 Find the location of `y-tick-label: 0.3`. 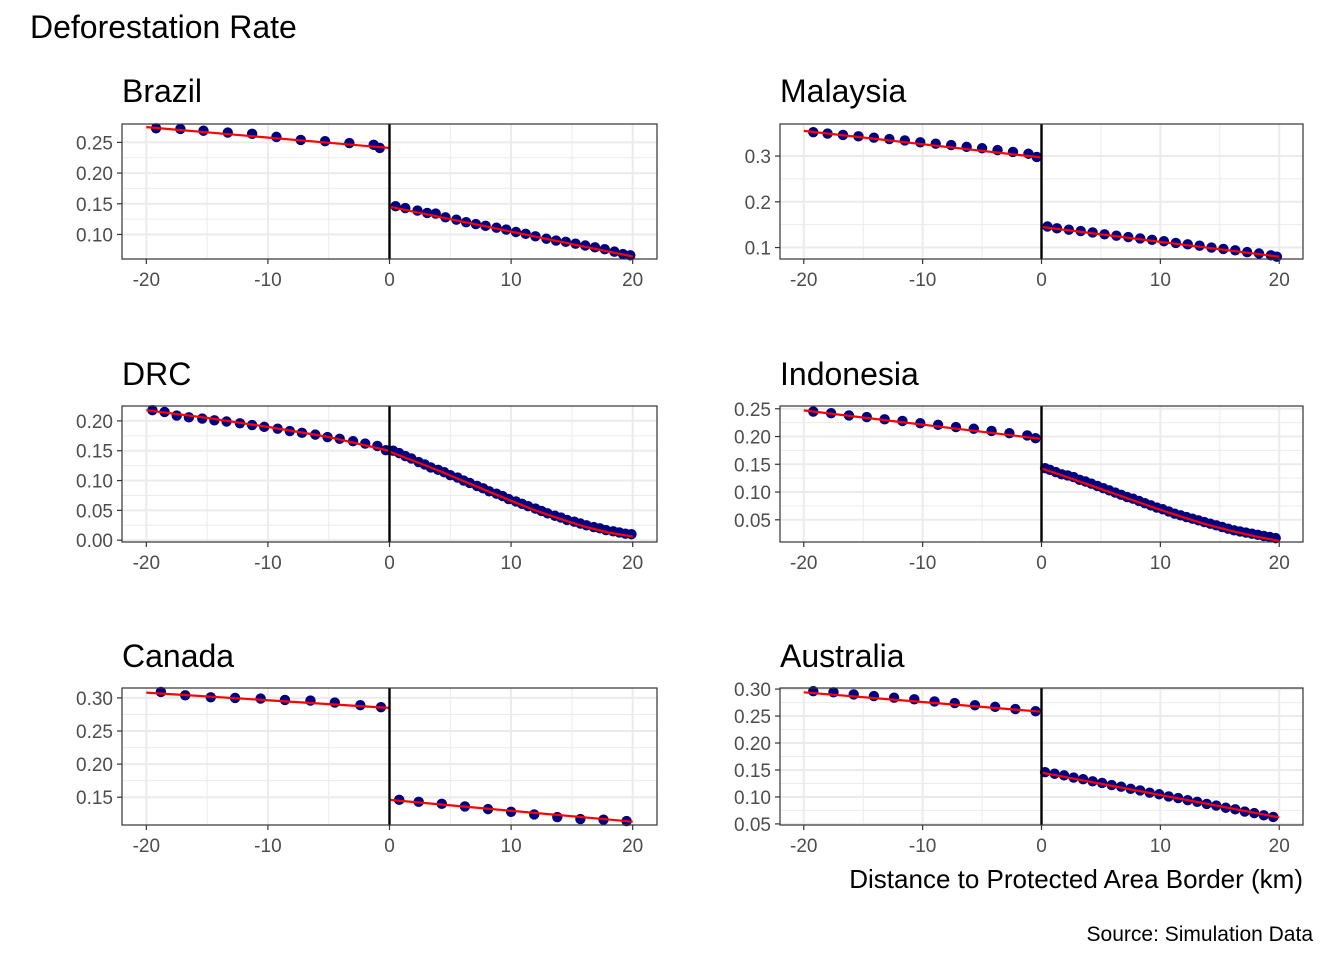

y-tick-label: 0.3 is located at coordinates (758, 157).